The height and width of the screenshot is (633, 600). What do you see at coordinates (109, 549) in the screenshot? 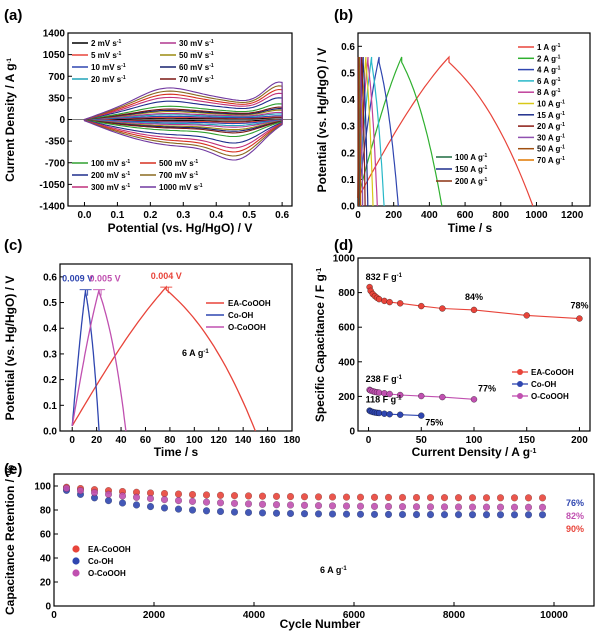
I see `e-legend-label: EA-CoOOH` at bounding box center [109, 549].